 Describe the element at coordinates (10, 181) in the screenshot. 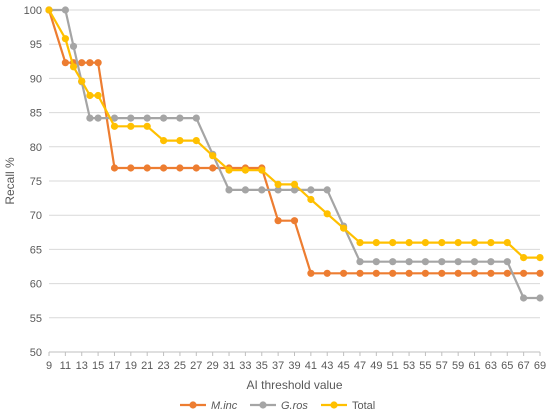

I see `y-axis-title: Recall %` at that location.